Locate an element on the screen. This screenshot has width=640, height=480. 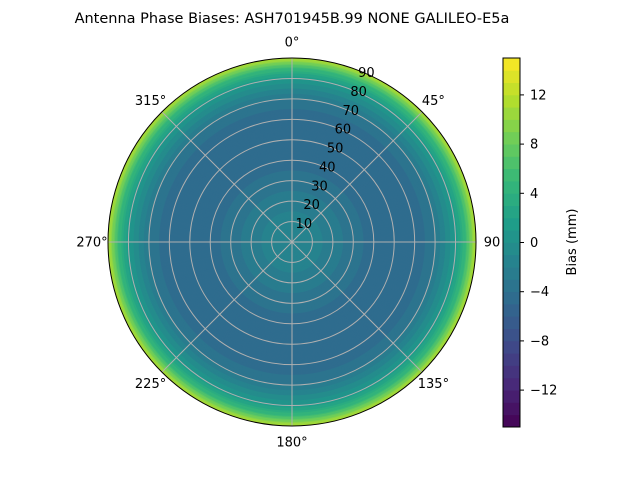
colorbar-tick-label: 12 is located at coordinates (538, 95).